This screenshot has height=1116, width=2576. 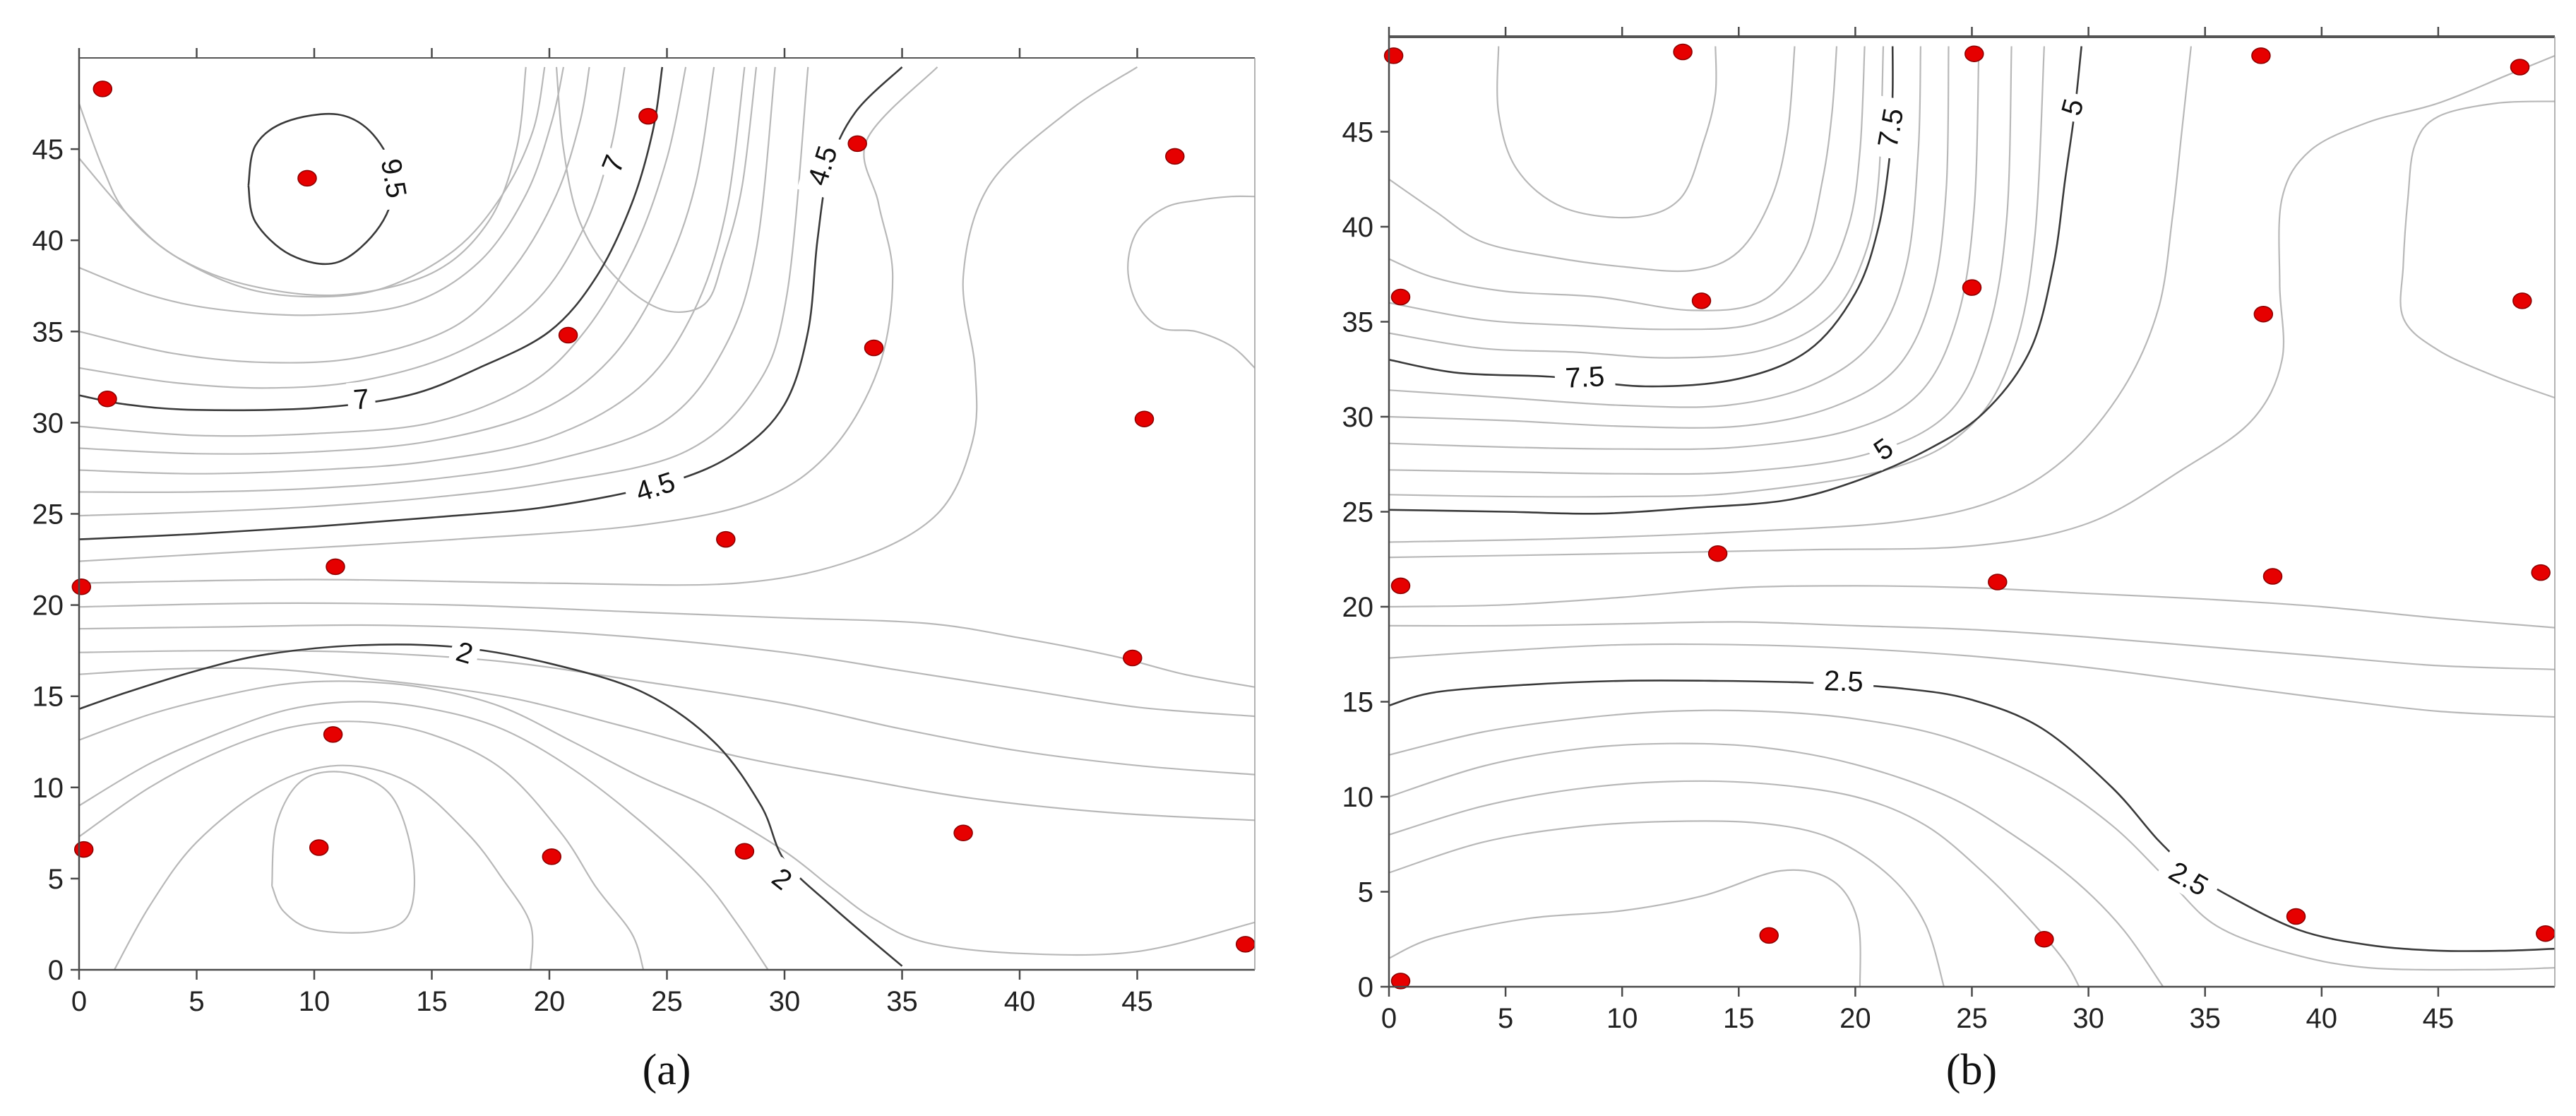 I want to click on y-tick-label-a-6: 30, so click(x=48, y=423).